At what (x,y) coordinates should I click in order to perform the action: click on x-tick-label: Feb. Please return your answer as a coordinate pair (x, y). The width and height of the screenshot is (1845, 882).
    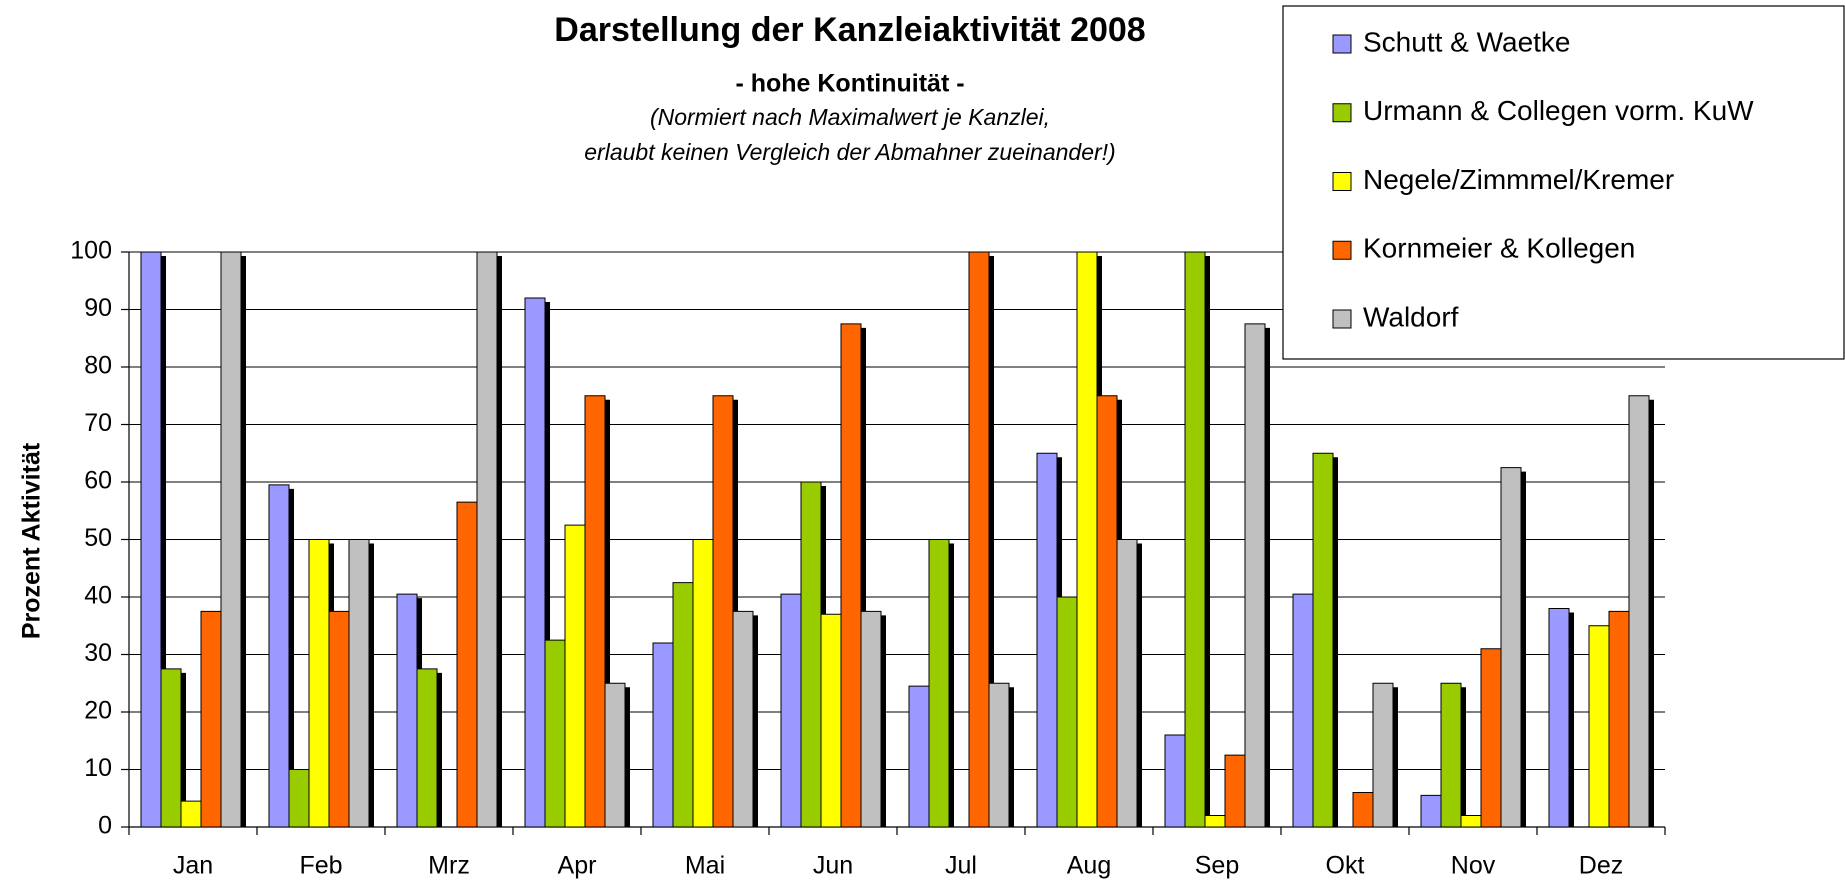
    Looking at the image, I should click on (320, 866).